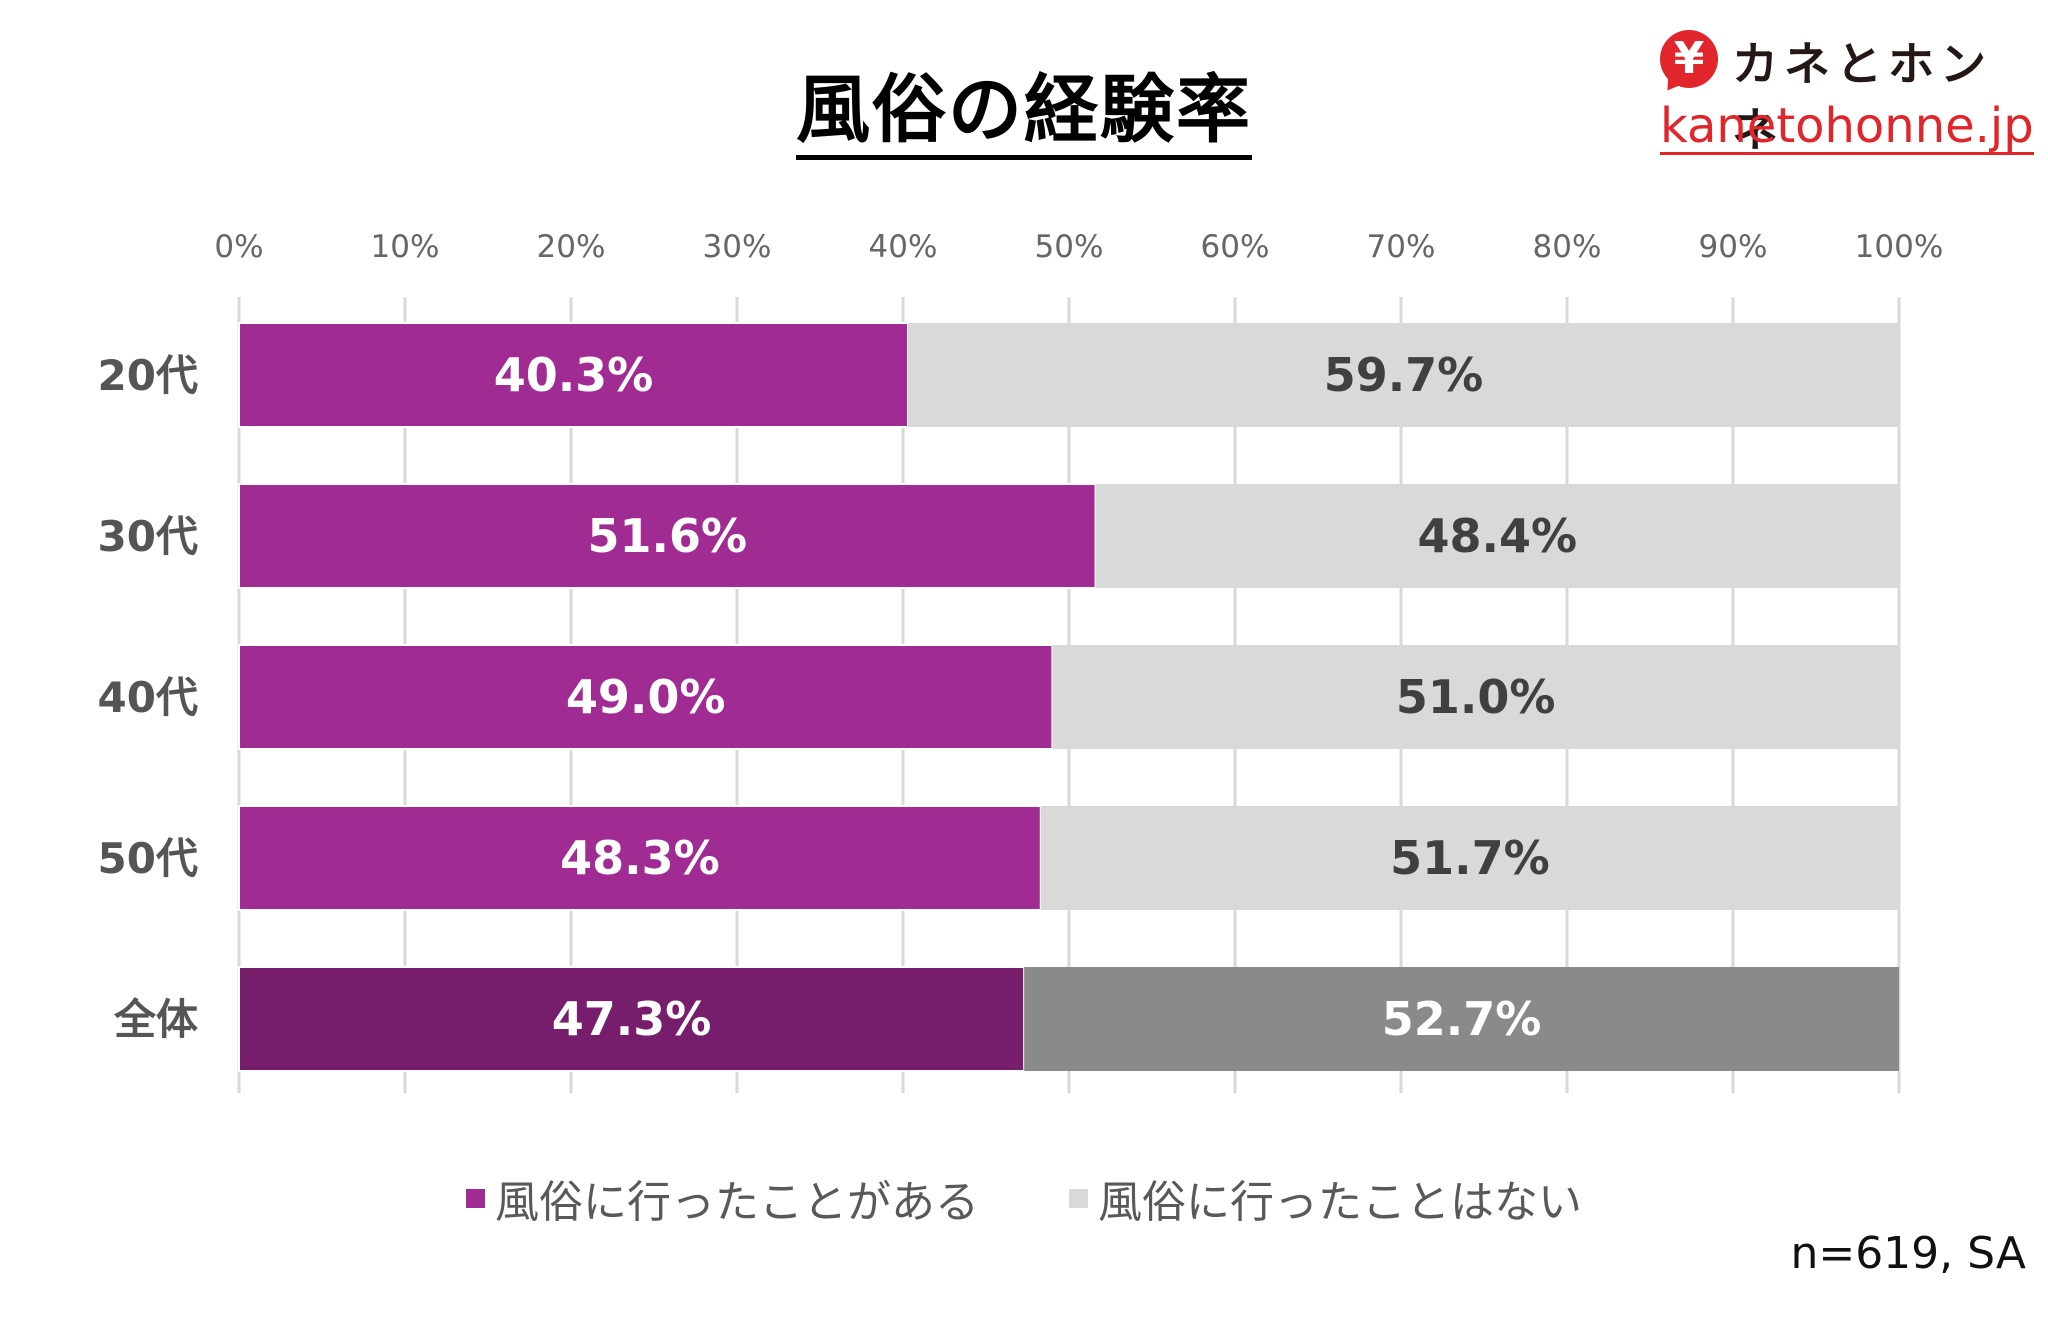 The width and height of the screenshot is (2048, 1326). Describe the element at coordinates (1401, 247) in the screenshot. I see `x-tick-label: 70%` at that location.